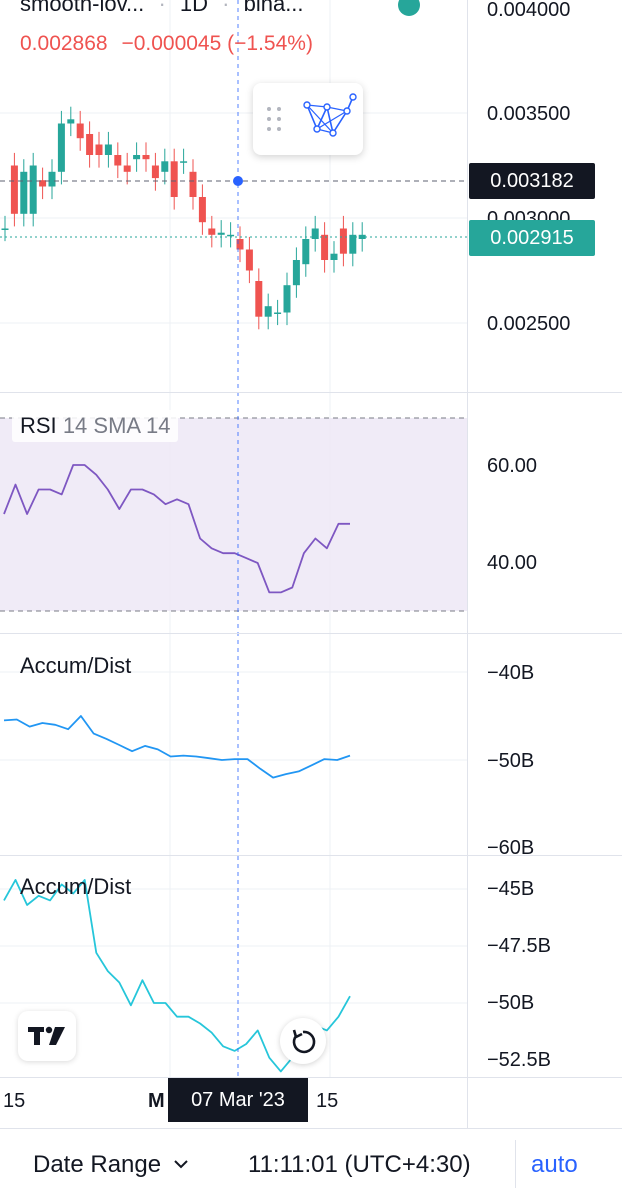  What do you see at coordinates (116, 425) in the screenshot?
I see `rsi-params: 14 SMA 14` at bounding box center [116, 425].